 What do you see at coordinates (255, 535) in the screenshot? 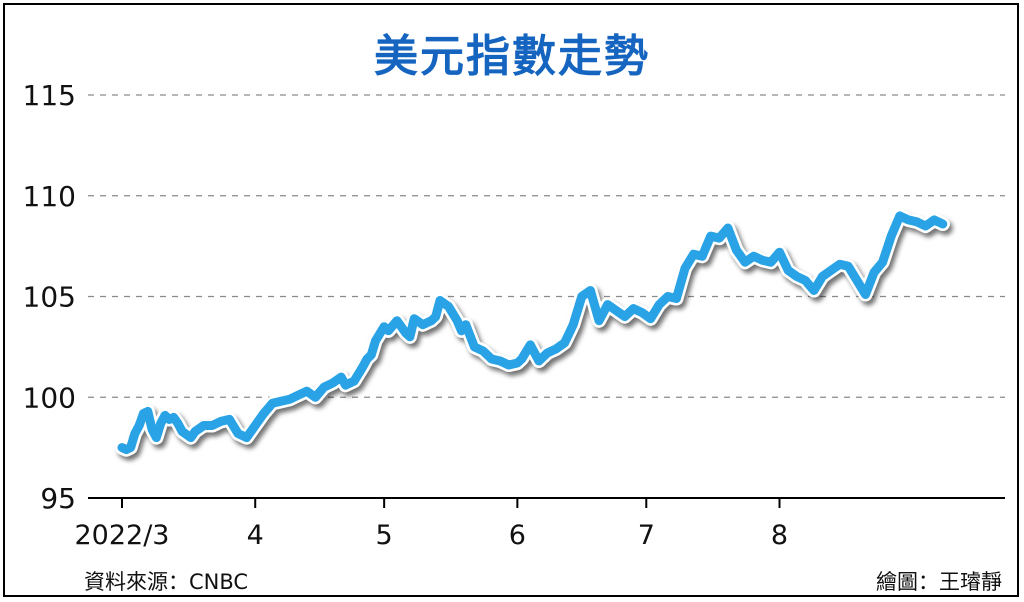
I see `x-tick-label-1: 4` at bounding box center [255, 535].